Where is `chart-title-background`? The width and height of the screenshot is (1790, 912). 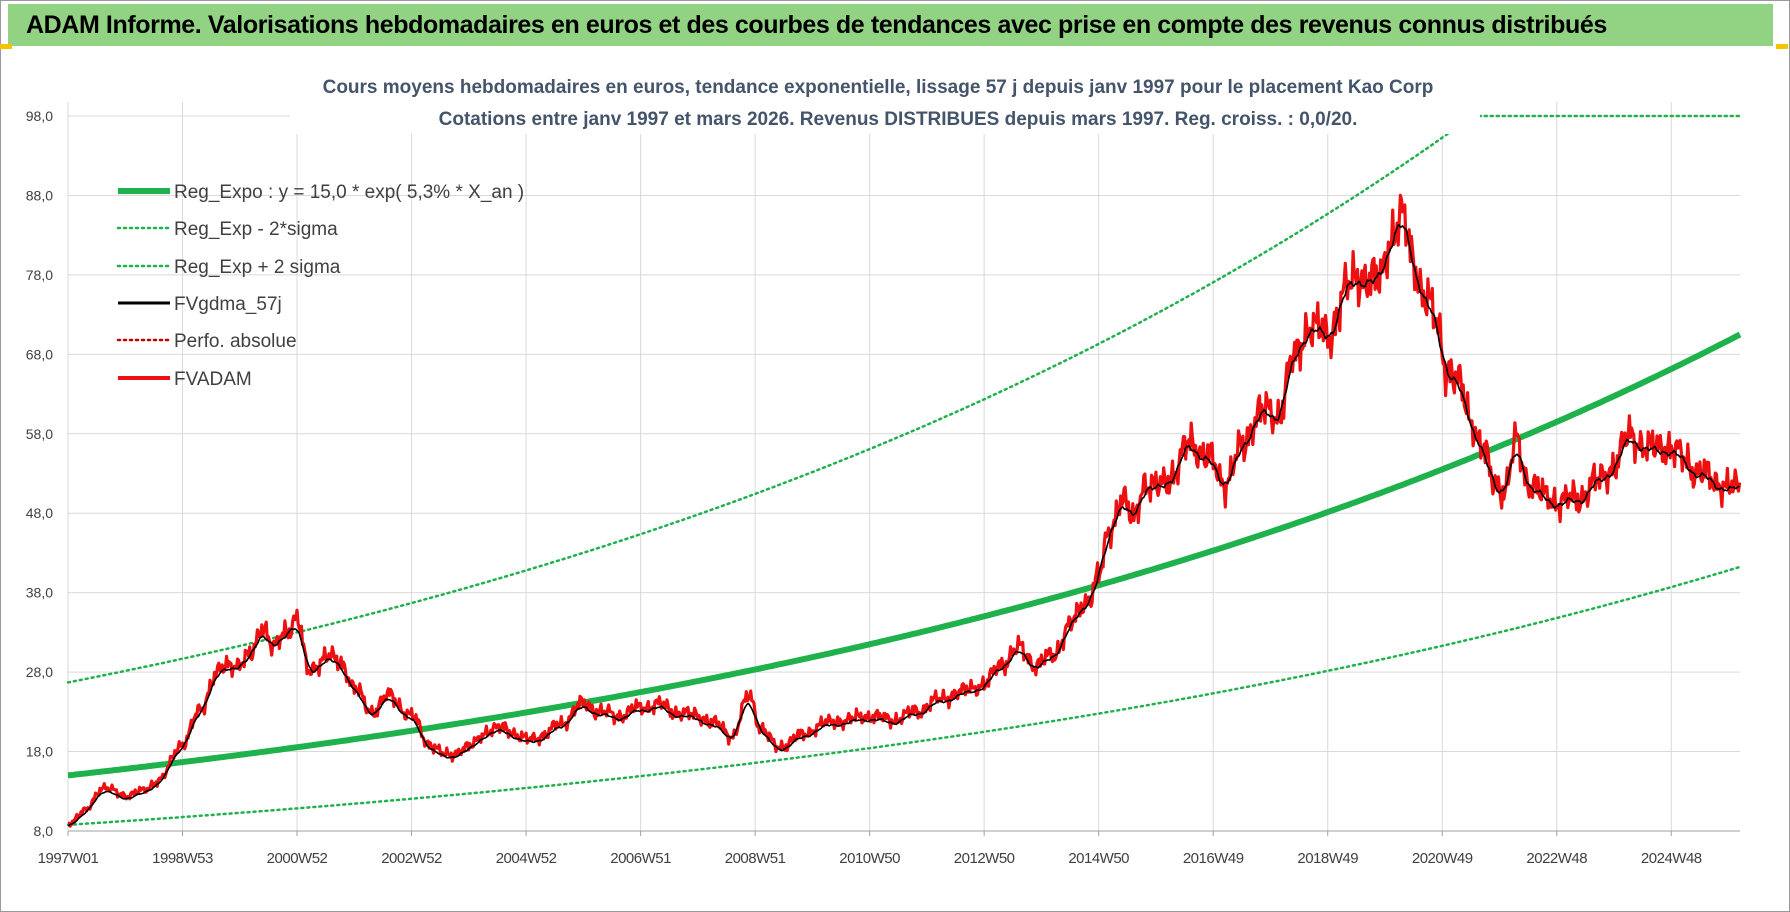 chart-title-background is located at coordinates (885, 101).